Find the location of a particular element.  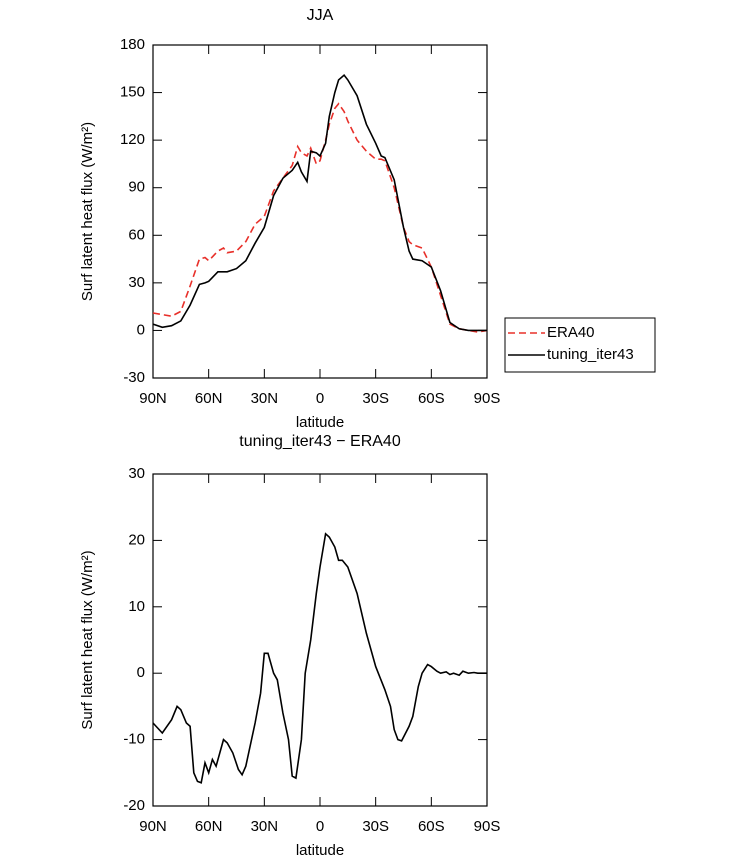

chart-title: JJA is located at coordinates (320, 15).